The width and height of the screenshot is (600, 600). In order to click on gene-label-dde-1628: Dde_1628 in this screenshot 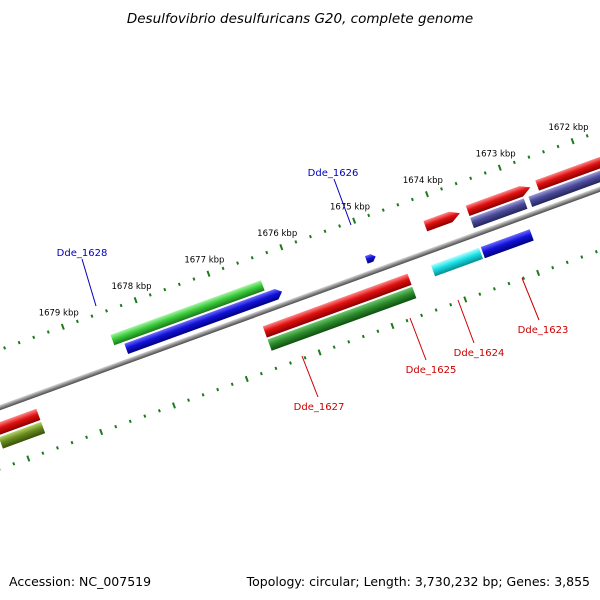, I will do `click(82, 253)`.